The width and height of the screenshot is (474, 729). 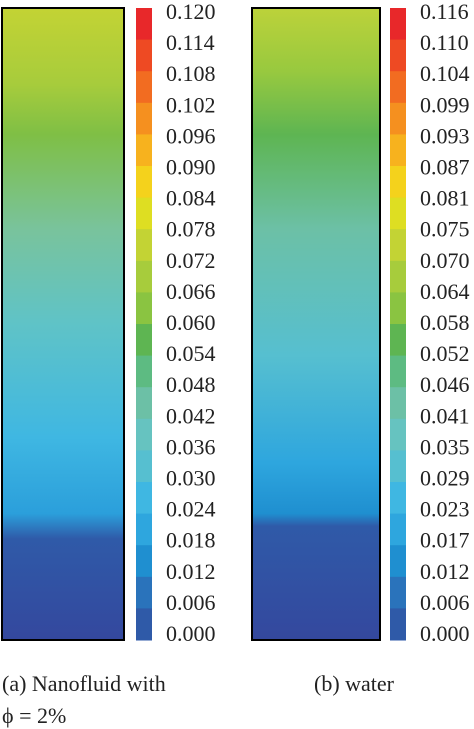 What do you see at coordinates (445, 384) in the screenshot?
I see `colorbar-label: 0.046` at bounding box center [445, 384].